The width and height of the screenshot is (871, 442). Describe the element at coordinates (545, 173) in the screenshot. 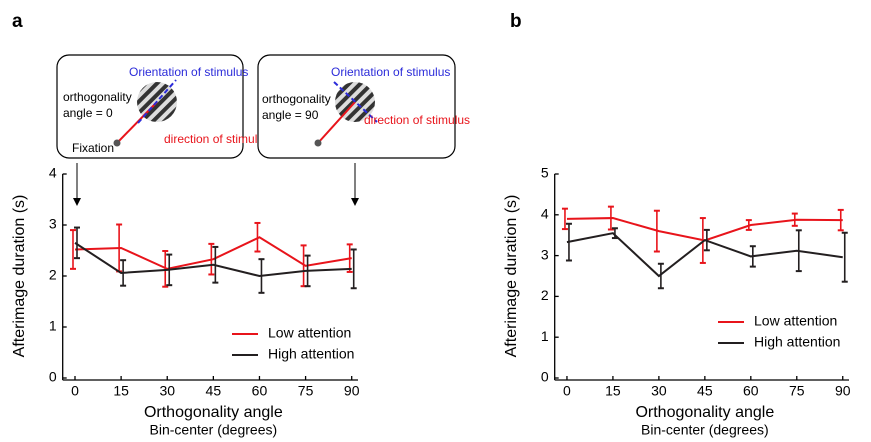

I see `y-tick-label: 5` at that location.